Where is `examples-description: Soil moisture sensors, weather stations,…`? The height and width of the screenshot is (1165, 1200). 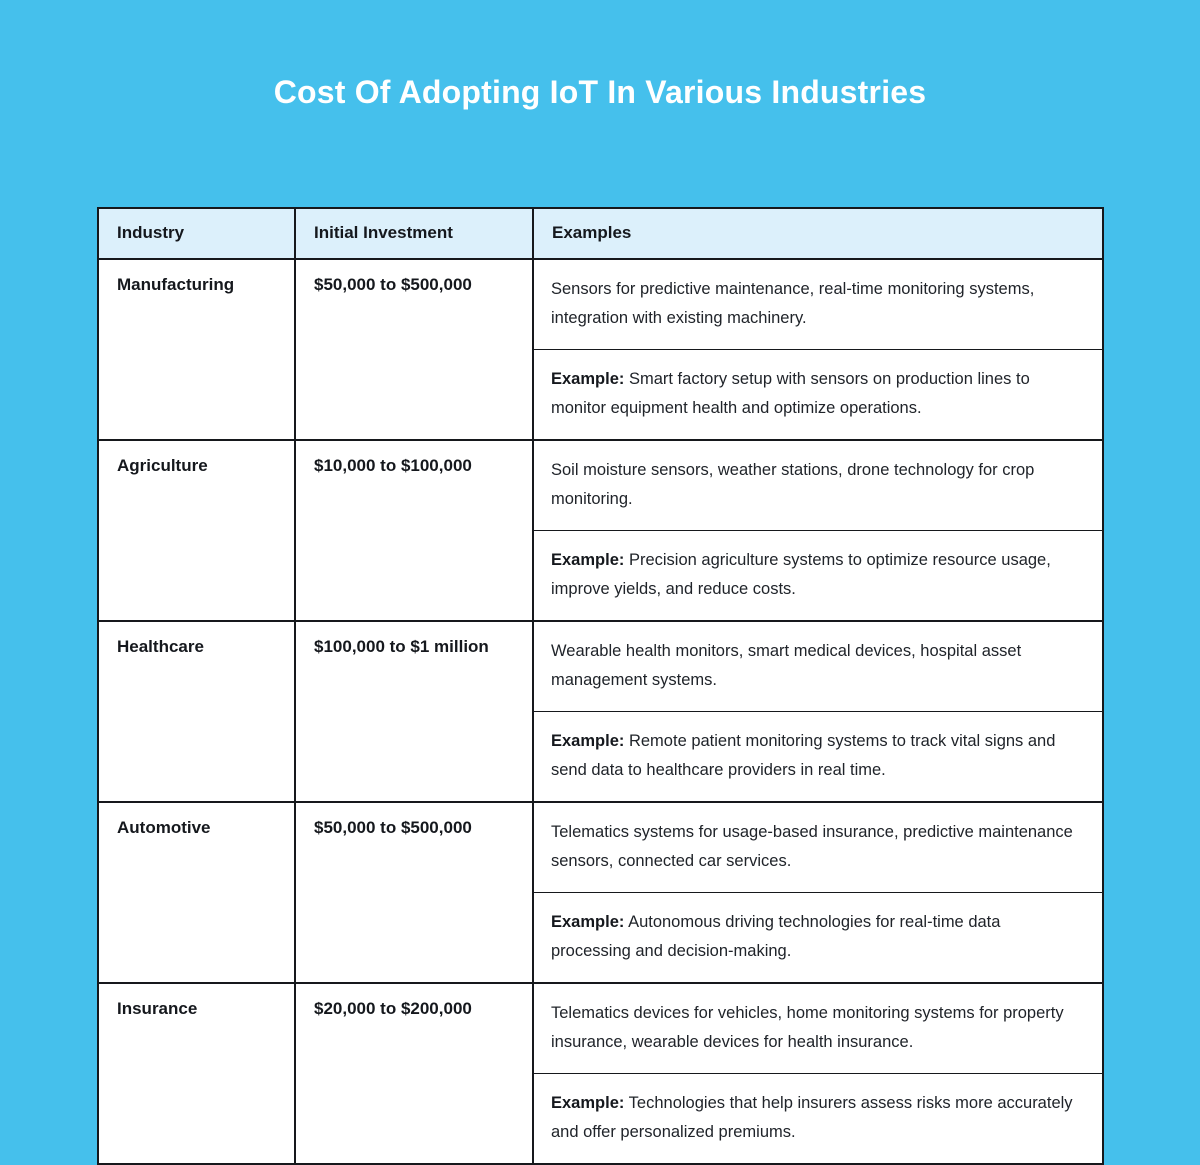 examples-description: Soil moisture sensors, weather stations,… is located at coordinates (818, 486).